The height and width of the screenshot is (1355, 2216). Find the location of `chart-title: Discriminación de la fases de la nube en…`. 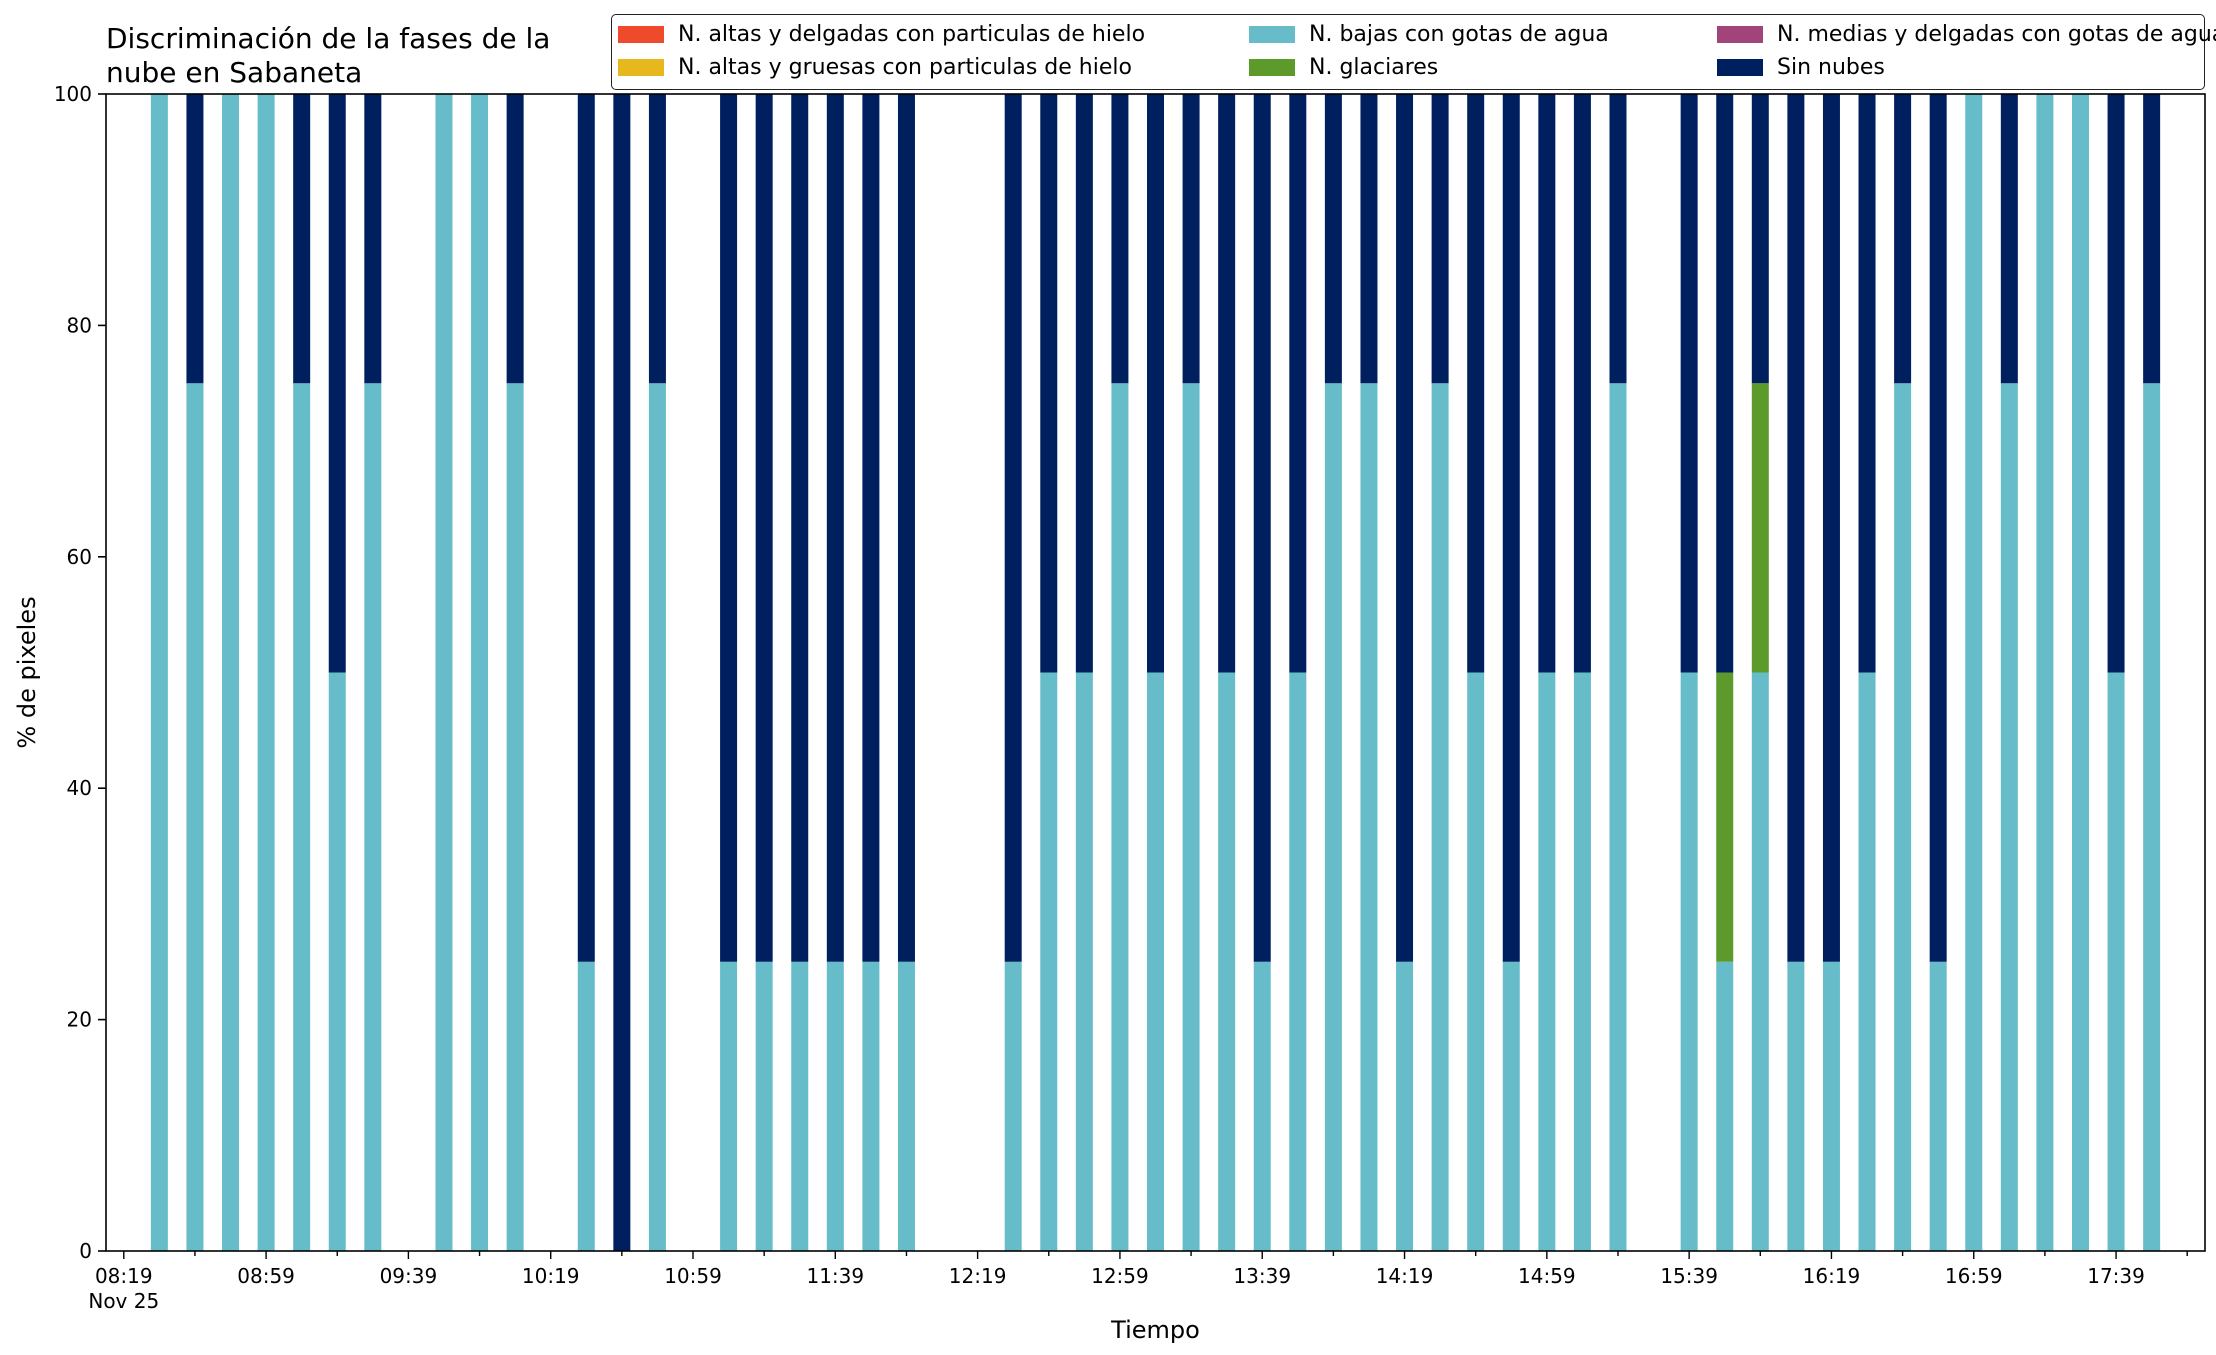

chart-title: Discriminación de la fases de la nube en… is located at coordinates (328, 56).